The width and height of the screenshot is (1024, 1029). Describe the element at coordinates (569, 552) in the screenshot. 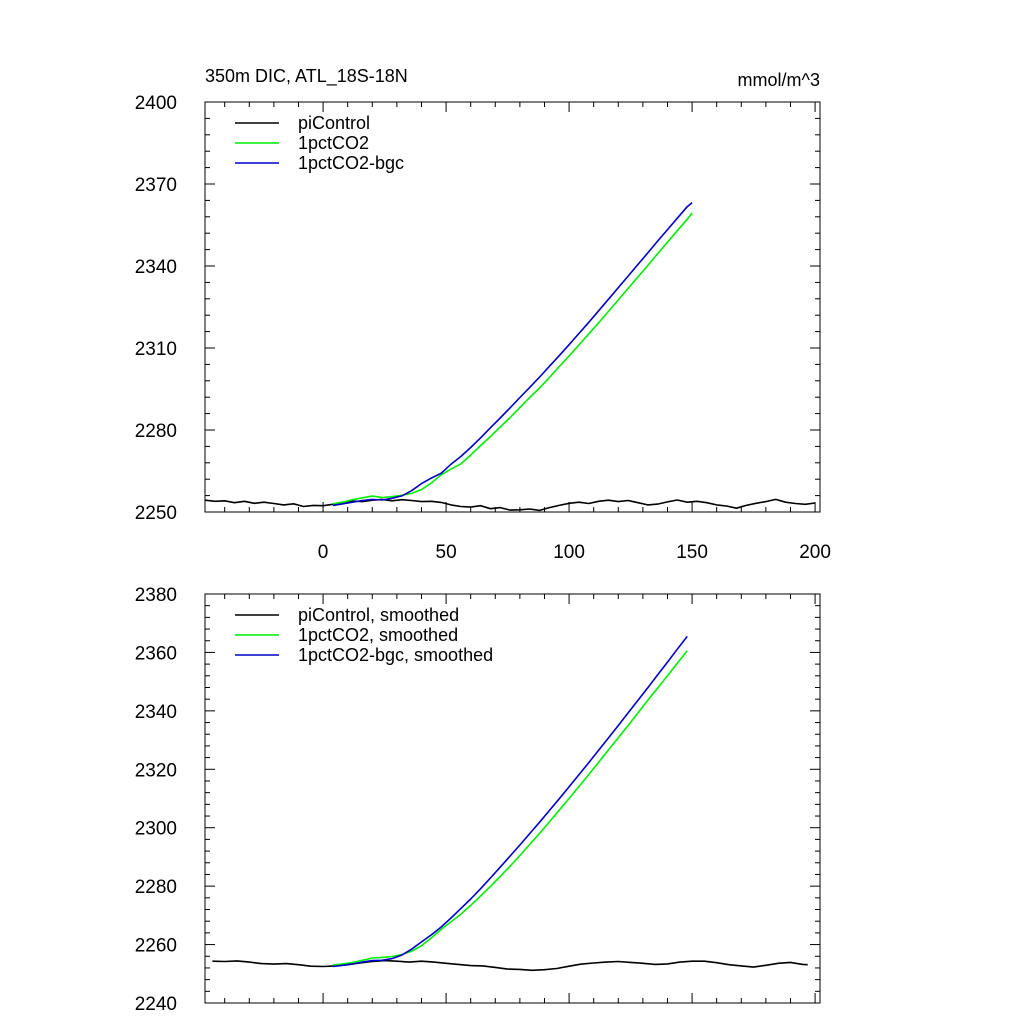

I see `x-tick-label: 100` at that location.